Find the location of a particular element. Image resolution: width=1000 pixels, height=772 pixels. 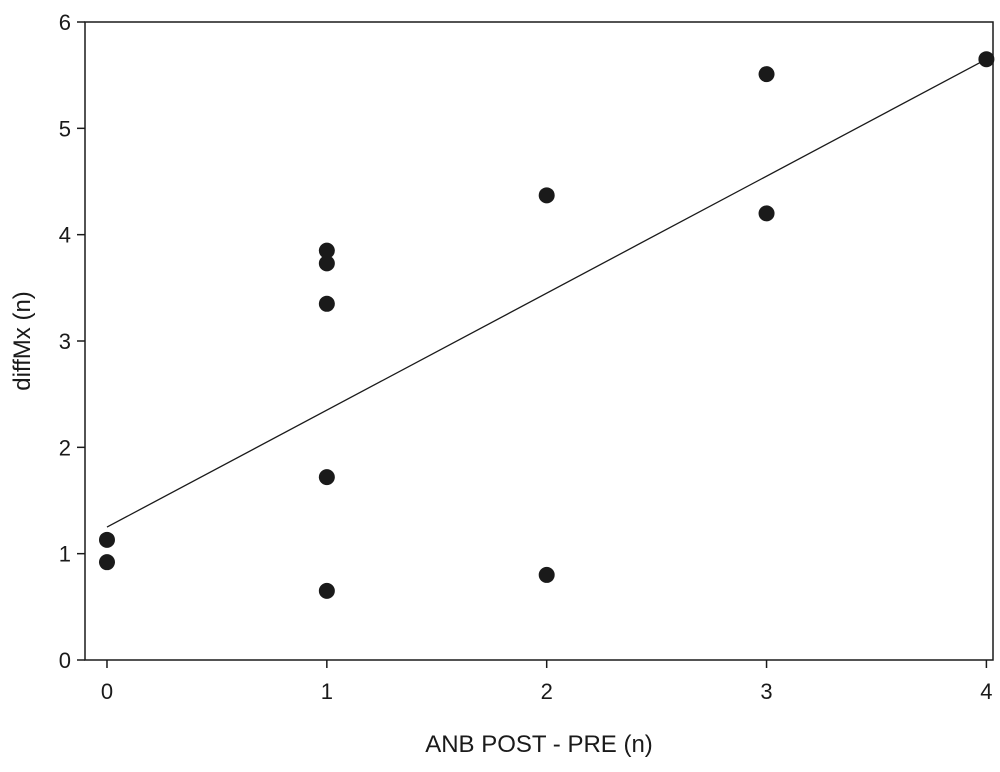

x-tick-label: 2 is located at coordinates (547, 691).